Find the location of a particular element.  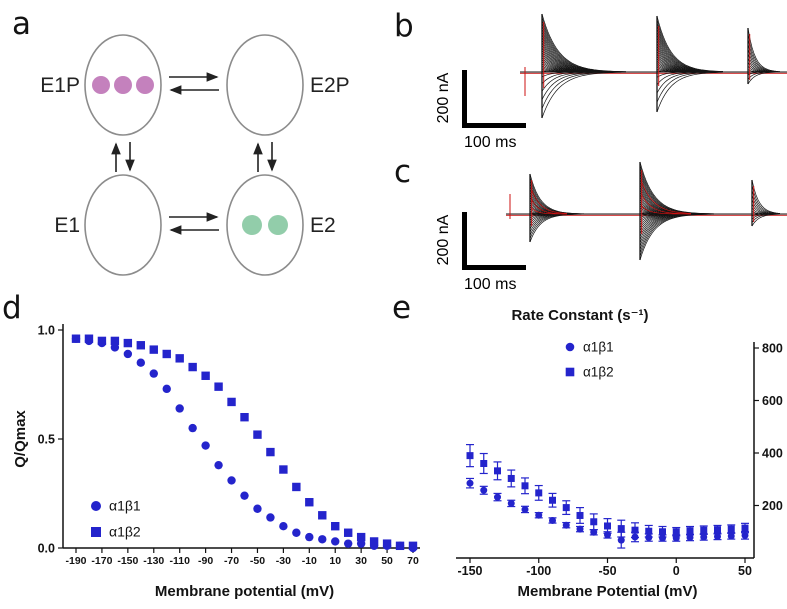

current-traces-b is located at coordinates (653, 66).